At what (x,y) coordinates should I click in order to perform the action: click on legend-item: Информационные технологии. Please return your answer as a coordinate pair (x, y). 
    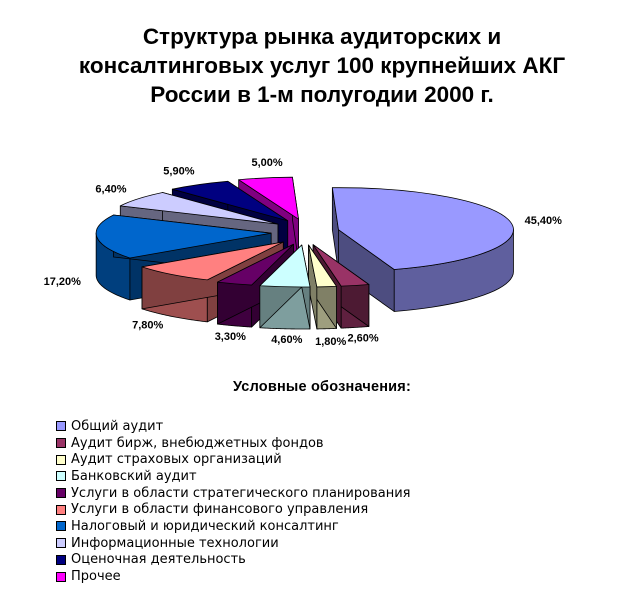
    Looking at the image, I should click on (233, 543).